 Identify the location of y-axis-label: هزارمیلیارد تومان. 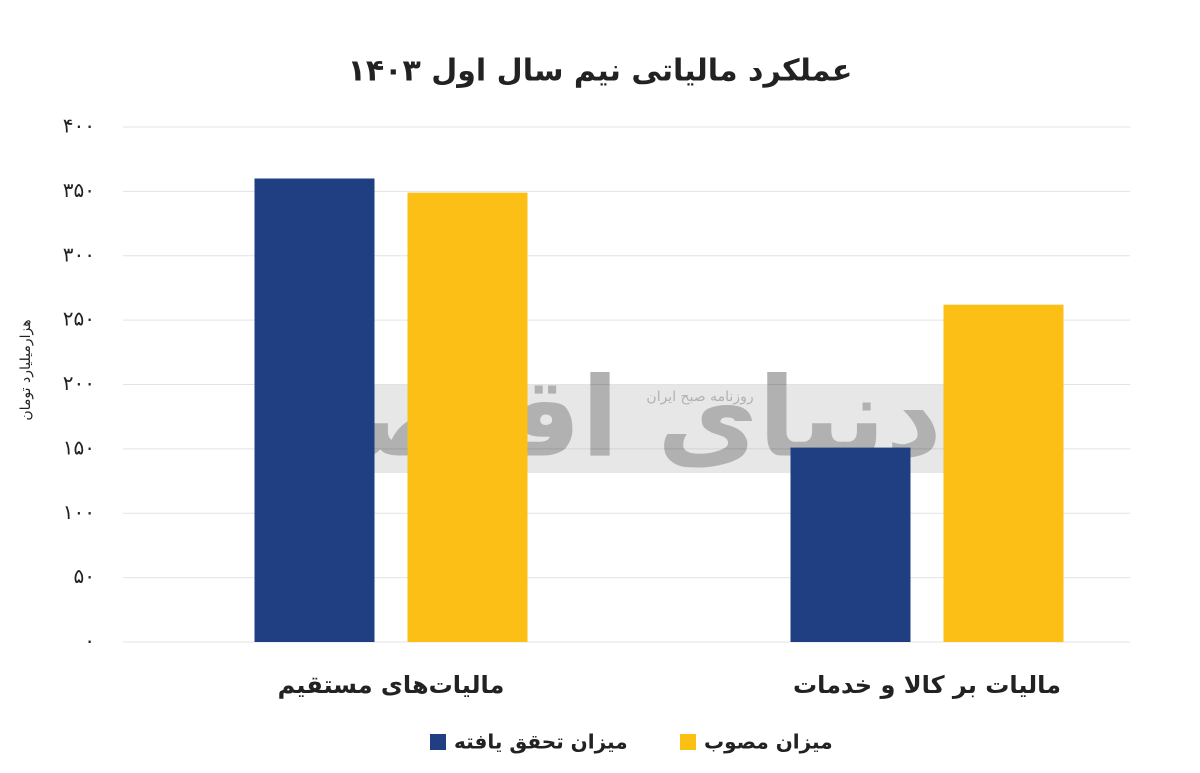
(26, 369).